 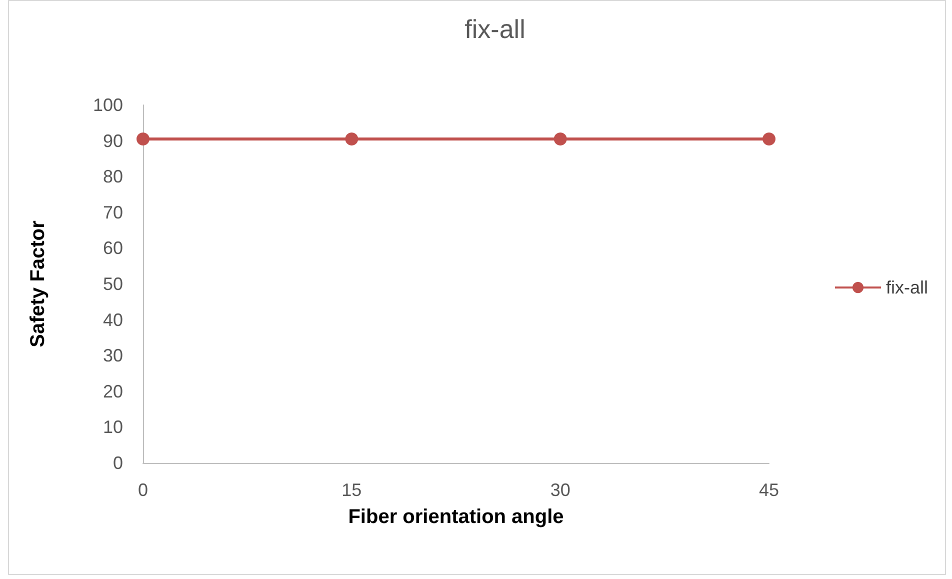 What do you see at coordinates (112, 140) in the screenshot?
I see `y-tick-label: 90` at bounding box center [112, 140].